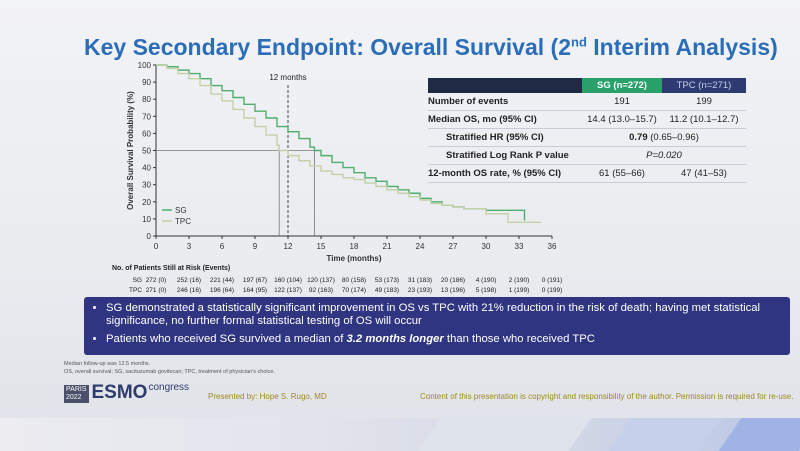  What do you see at coordinates (482, 119) in the screenshot?
I see `row-label: Median OS, mo (95% CI)` at bounding box center [482, 119].